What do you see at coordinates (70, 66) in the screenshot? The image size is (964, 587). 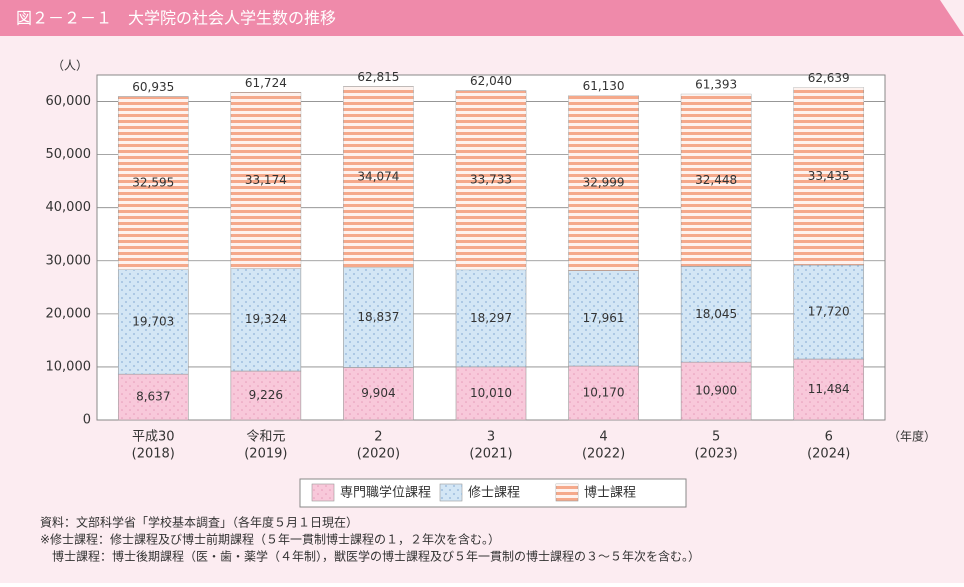 I see `y-unit: （人）` at bounding box center [70, 66].